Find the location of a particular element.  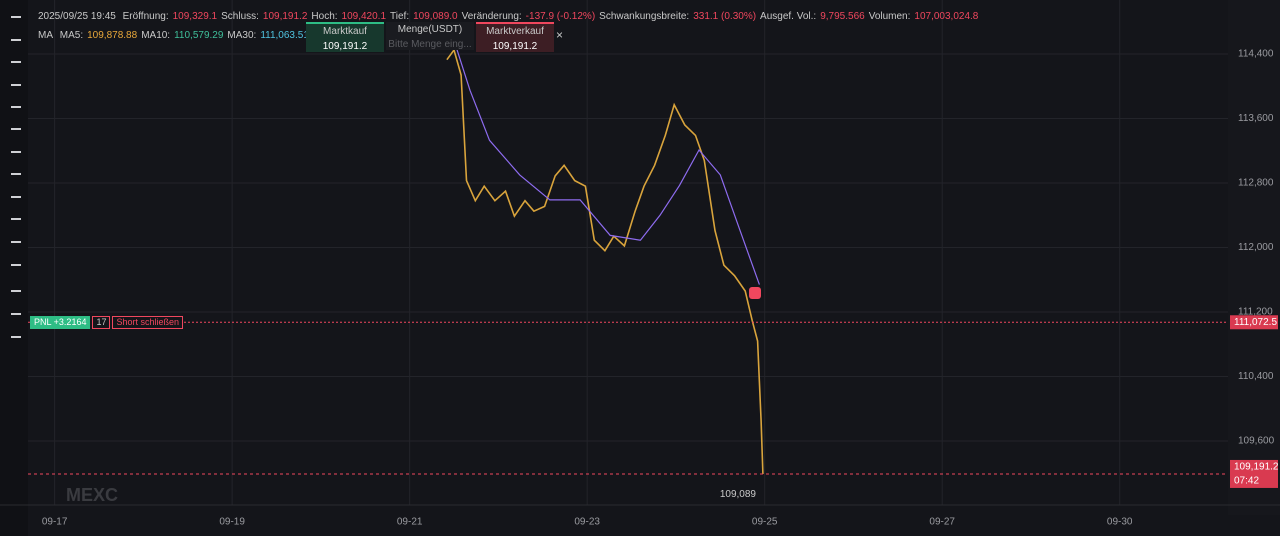

field-label: Ausgef. Vol.: is located at coordinates (788, 16).